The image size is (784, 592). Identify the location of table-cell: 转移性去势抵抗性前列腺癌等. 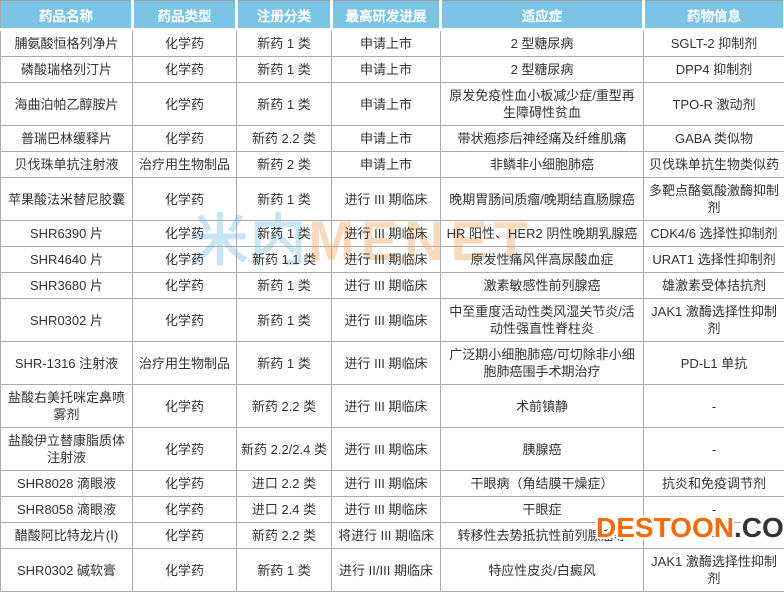
(542, 536).